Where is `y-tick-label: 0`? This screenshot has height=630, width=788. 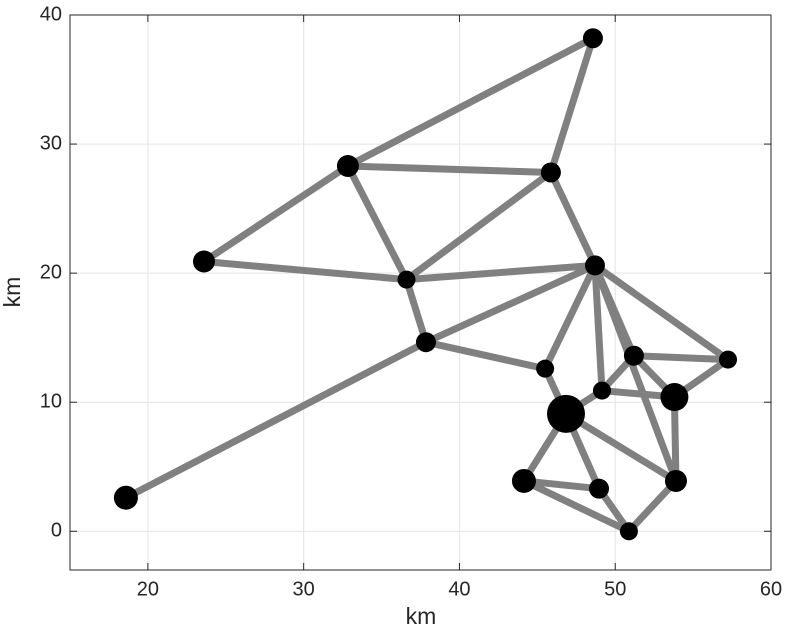
y-tick-label: 0 is located at coordinates (56, 531).